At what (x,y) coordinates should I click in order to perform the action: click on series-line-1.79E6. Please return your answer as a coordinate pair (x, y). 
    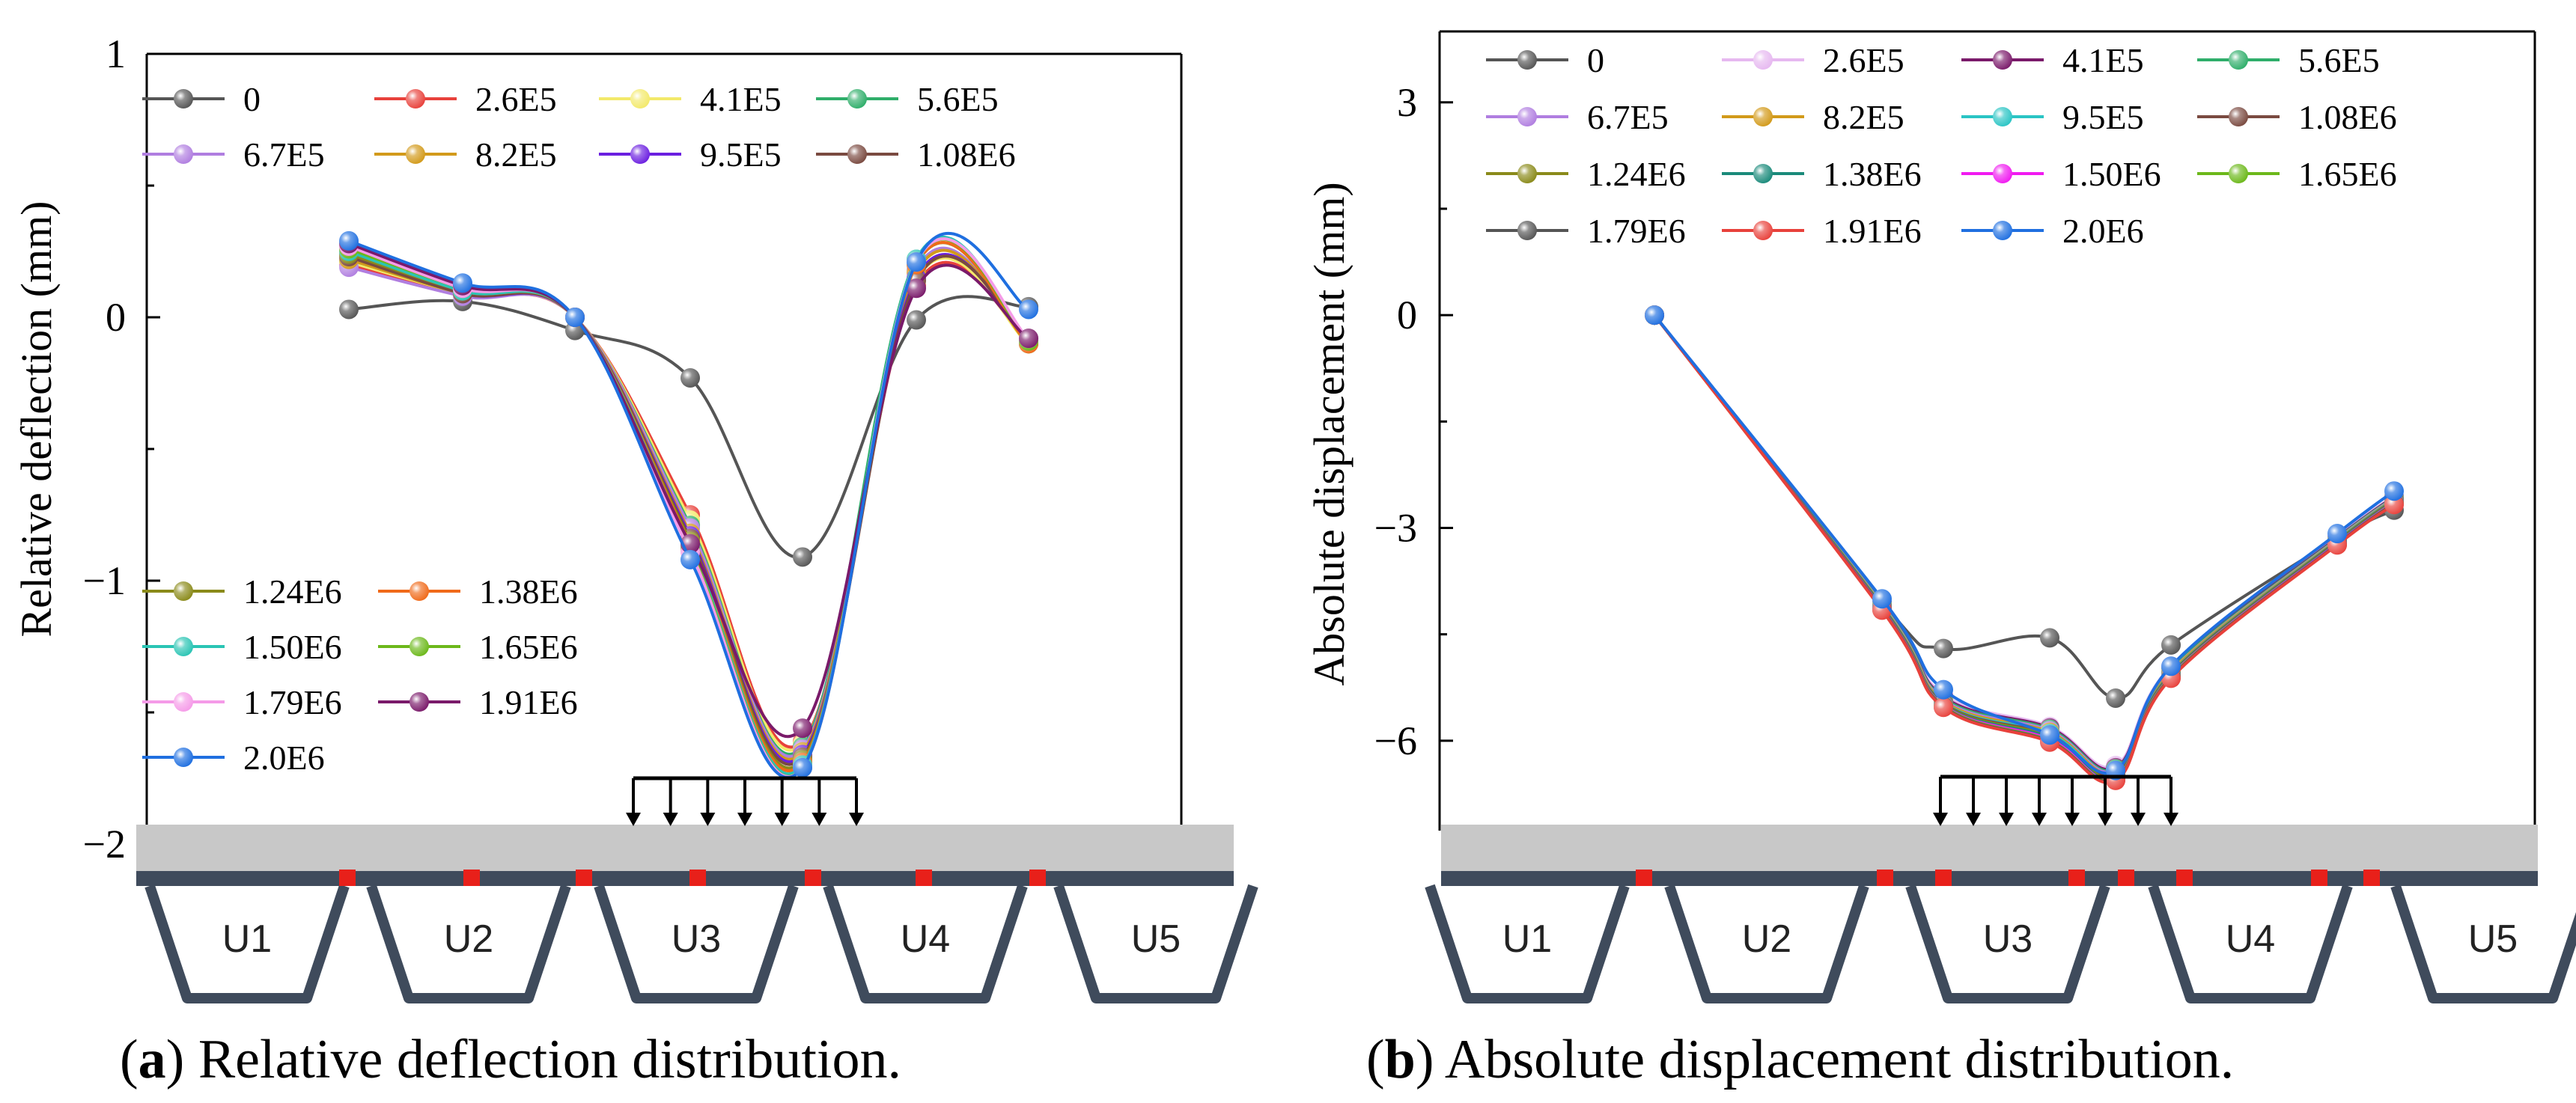
    Looking at the image, I should click on (2024, 548).